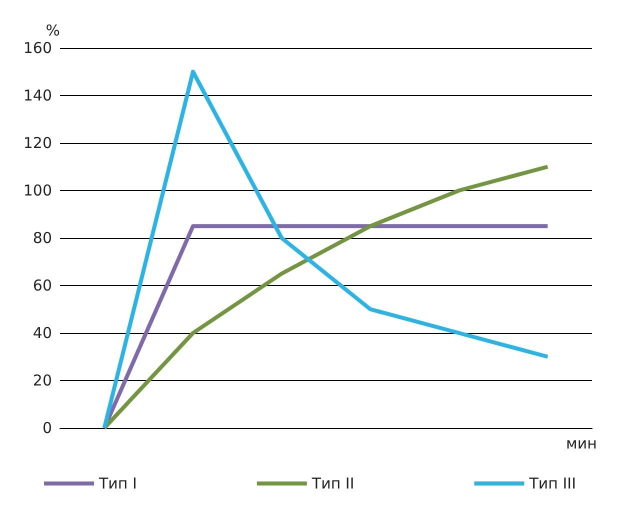 The height and width of the screenshot is (506, 620). Describe the element at coordinates (42, 285) in the screenshot. I see `y-tick-label: 60` at that location.